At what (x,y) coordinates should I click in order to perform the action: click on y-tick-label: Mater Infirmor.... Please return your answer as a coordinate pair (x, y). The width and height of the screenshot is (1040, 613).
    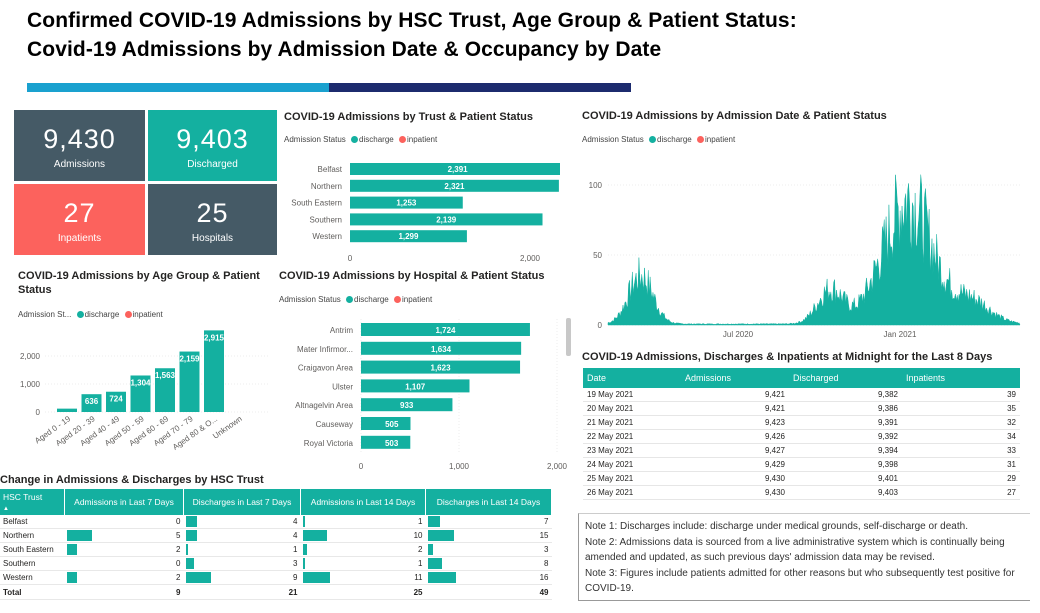
    Looking at the image, I should click on (325, 349).